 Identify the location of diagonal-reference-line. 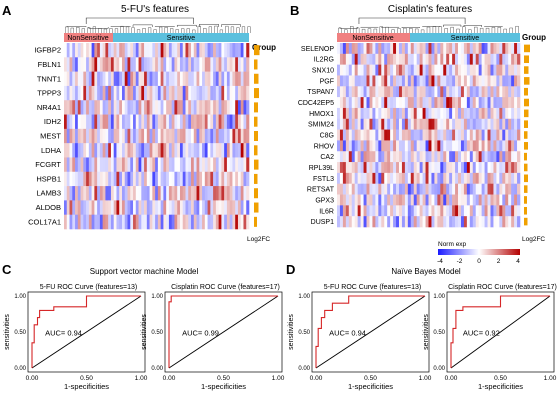
(223, 332).